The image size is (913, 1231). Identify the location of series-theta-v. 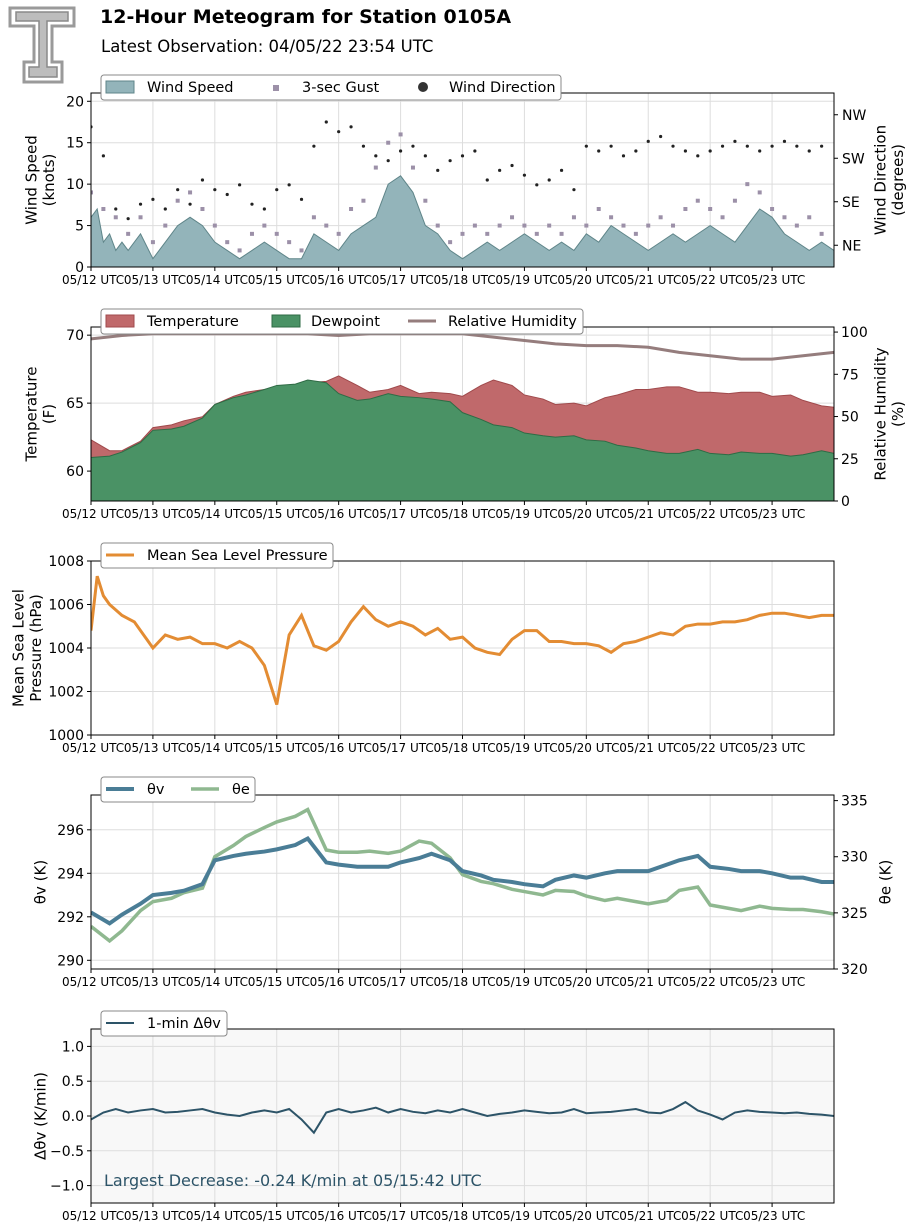
(462, 880).